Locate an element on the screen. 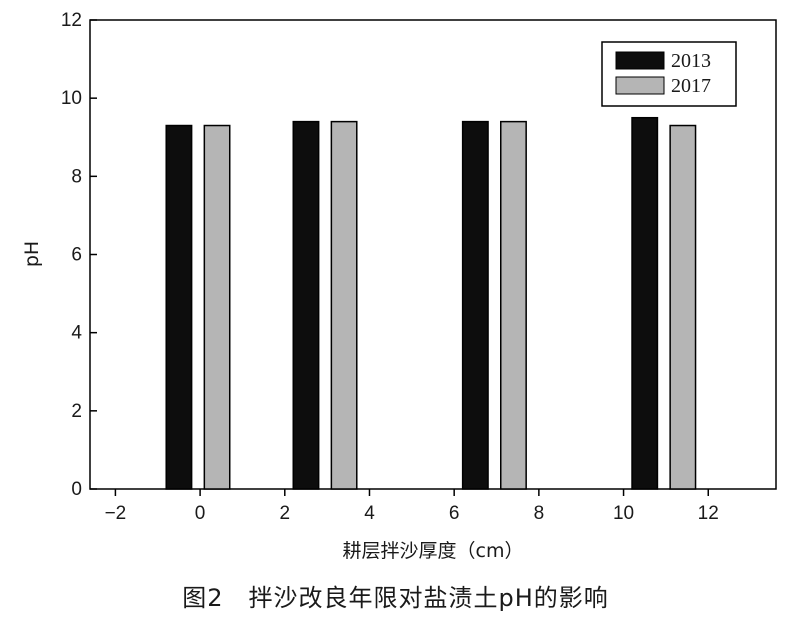 The image size is (791, 627). legend-label-2017: 2017 is located at coordinates (691, 86).